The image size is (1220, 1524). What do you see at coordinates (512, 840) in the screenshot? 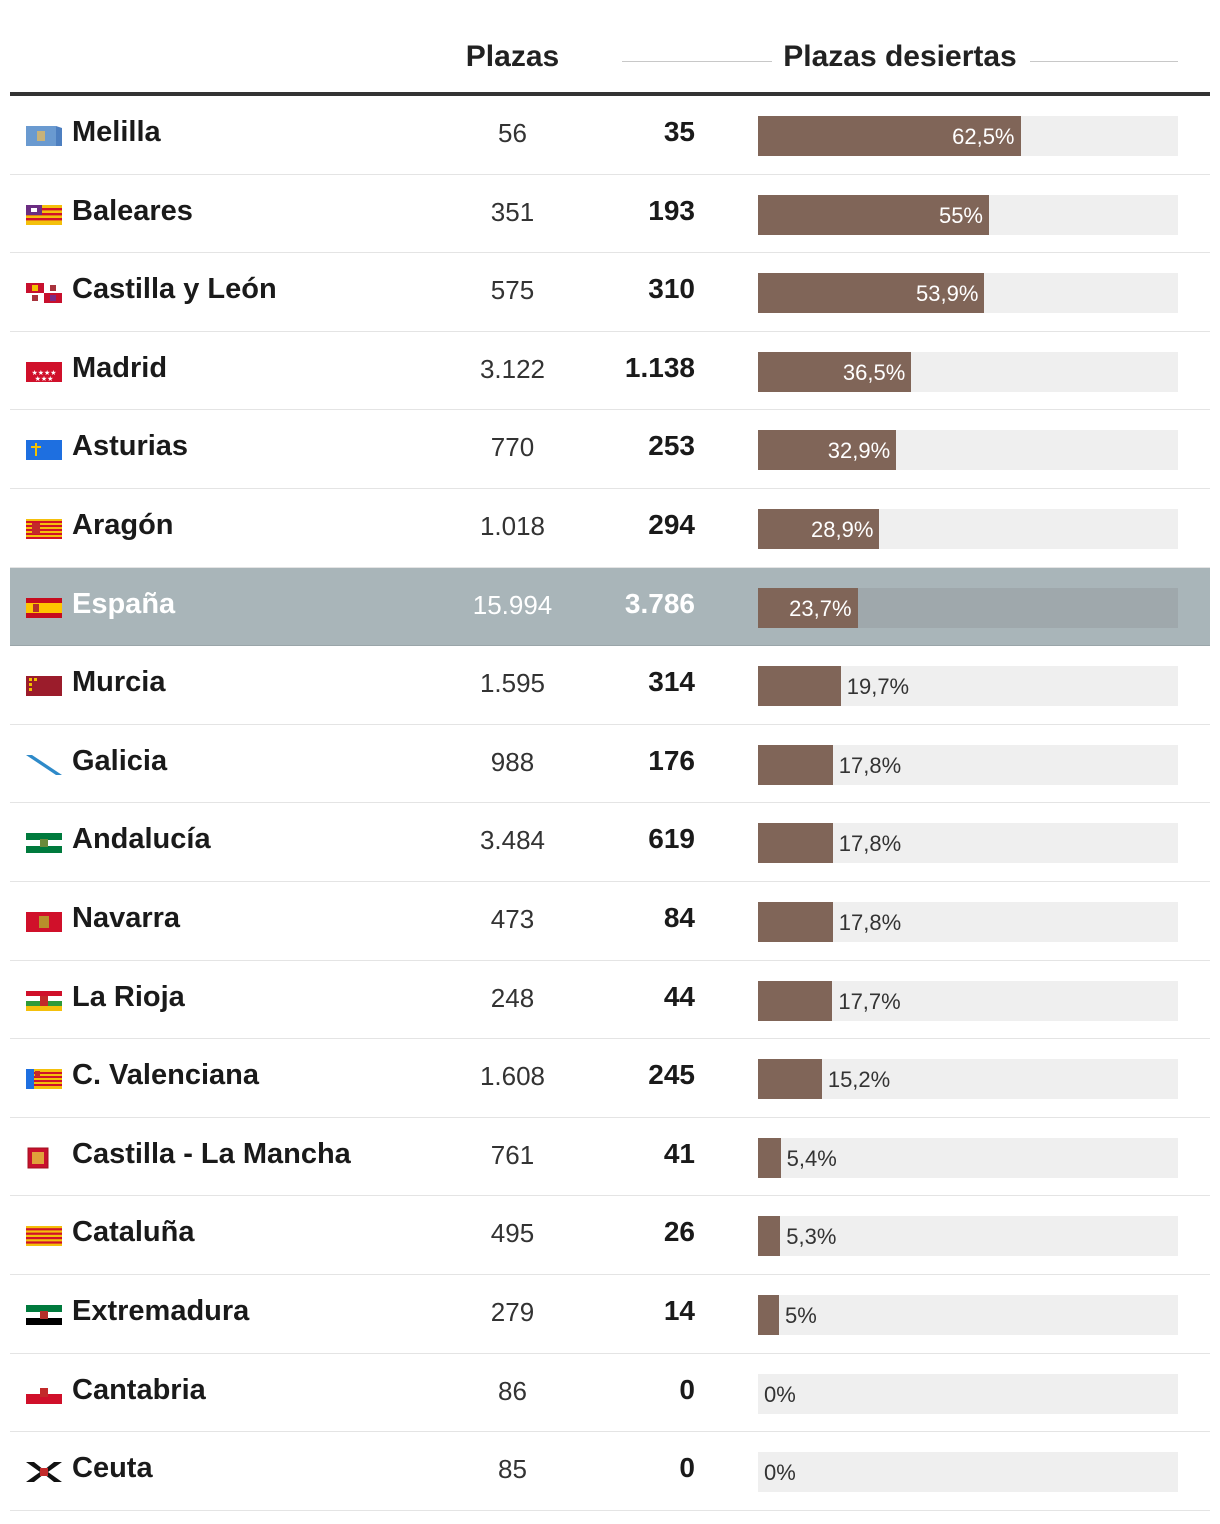
I see `plazas-value: 3.484` at bounding box center [512, 840].